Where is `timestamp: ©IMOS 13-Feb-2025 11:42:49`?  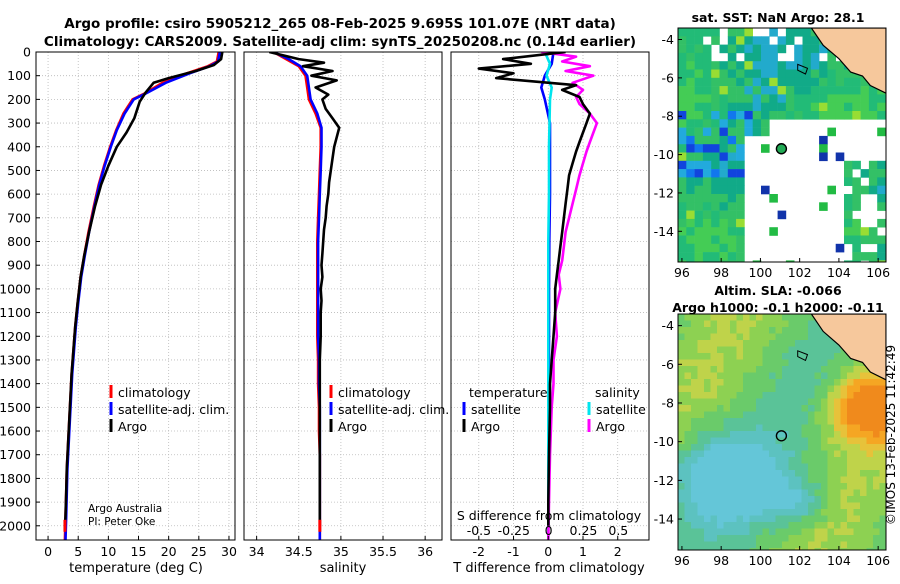
timestamp: ©IMOS 13-Feb-2025 11:42:49 is located at coordinates (891, 435).